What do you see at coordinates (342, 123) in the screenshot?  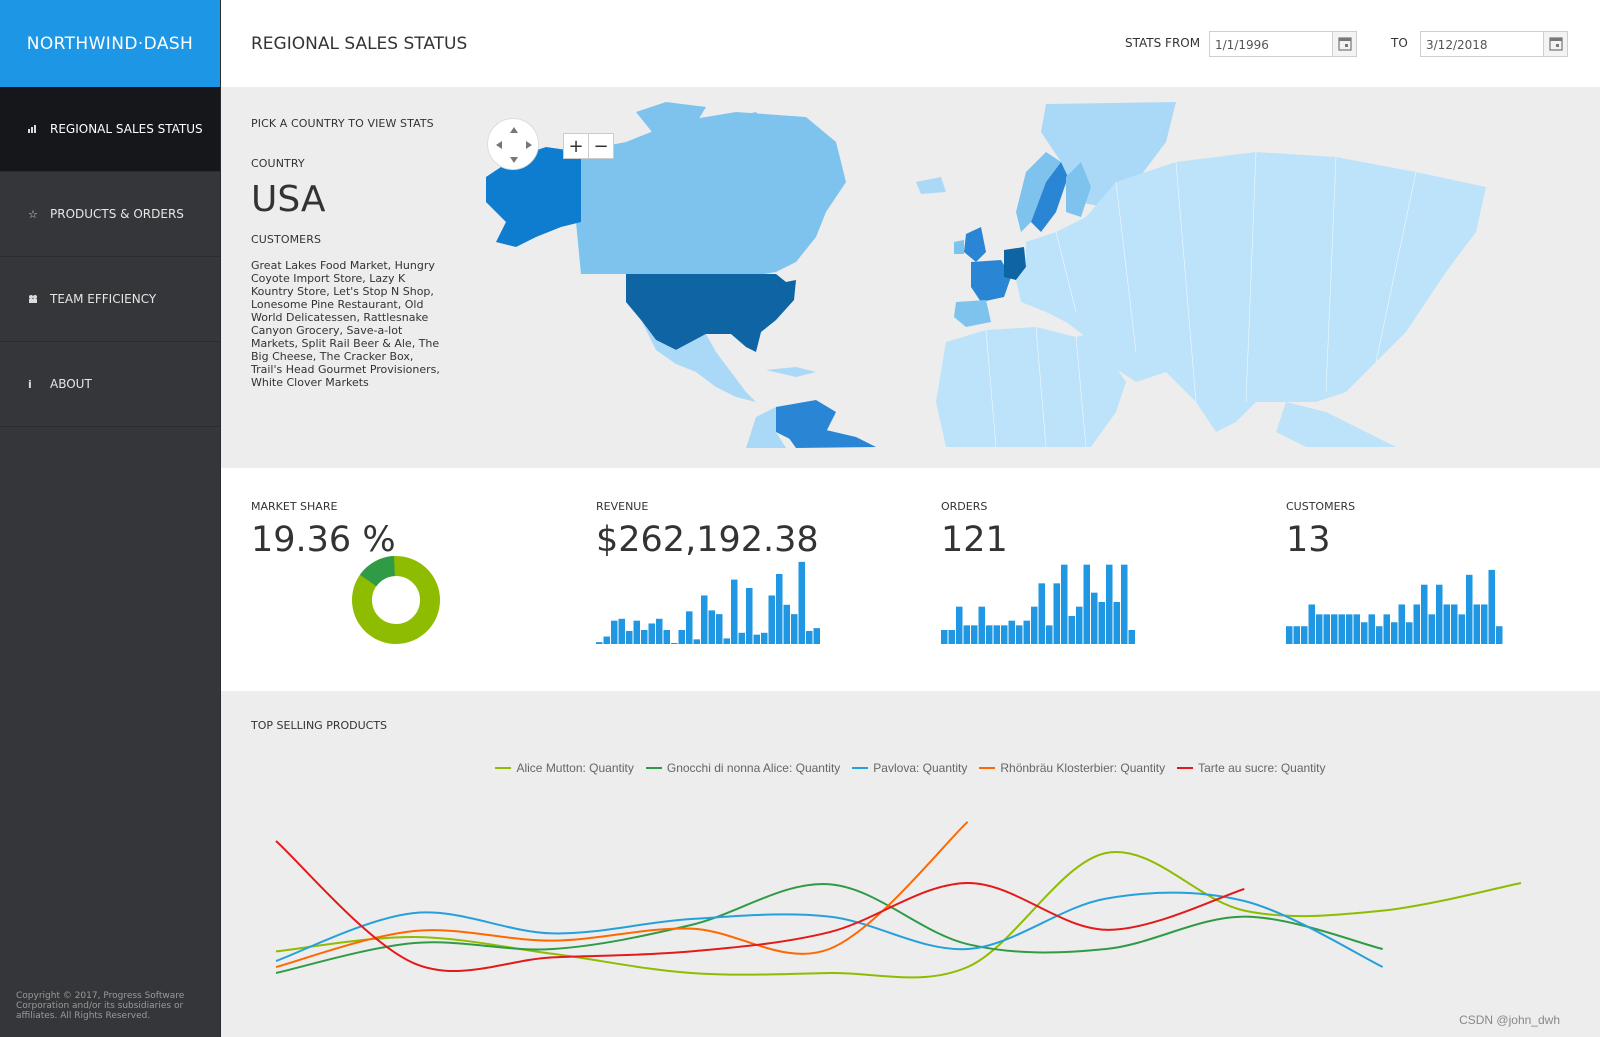 I see `pick-country-label: PICK A COUNTRY TO VIEW STATS` at bounding box center [342, 123].